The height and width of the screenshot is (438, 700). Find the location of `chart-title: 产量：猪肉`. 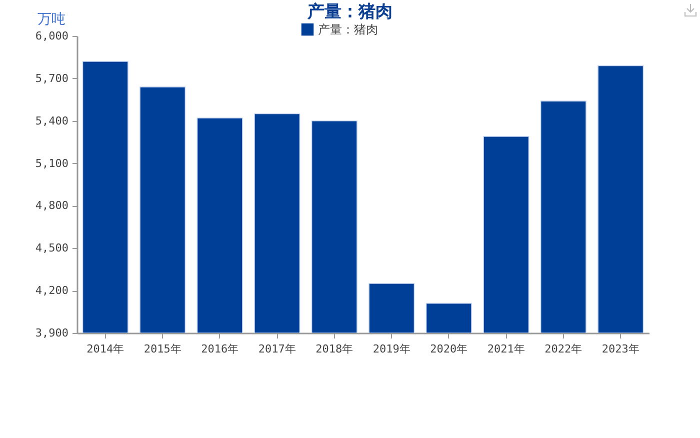

chart-title: 产量：猪肉 is located at coordinates (349, 12).